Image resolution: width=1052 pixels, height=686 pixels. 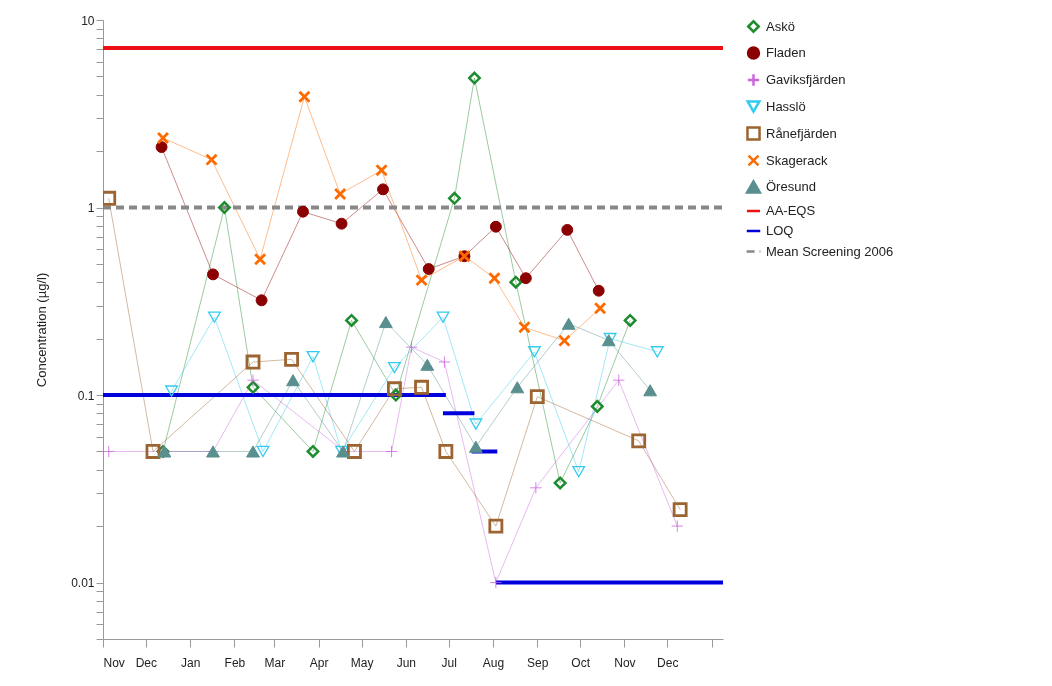 What do you see at coordinates (493, 662) in the screenshot?
I see `x-tick-label: Aug` at bounding box center [493, 662].